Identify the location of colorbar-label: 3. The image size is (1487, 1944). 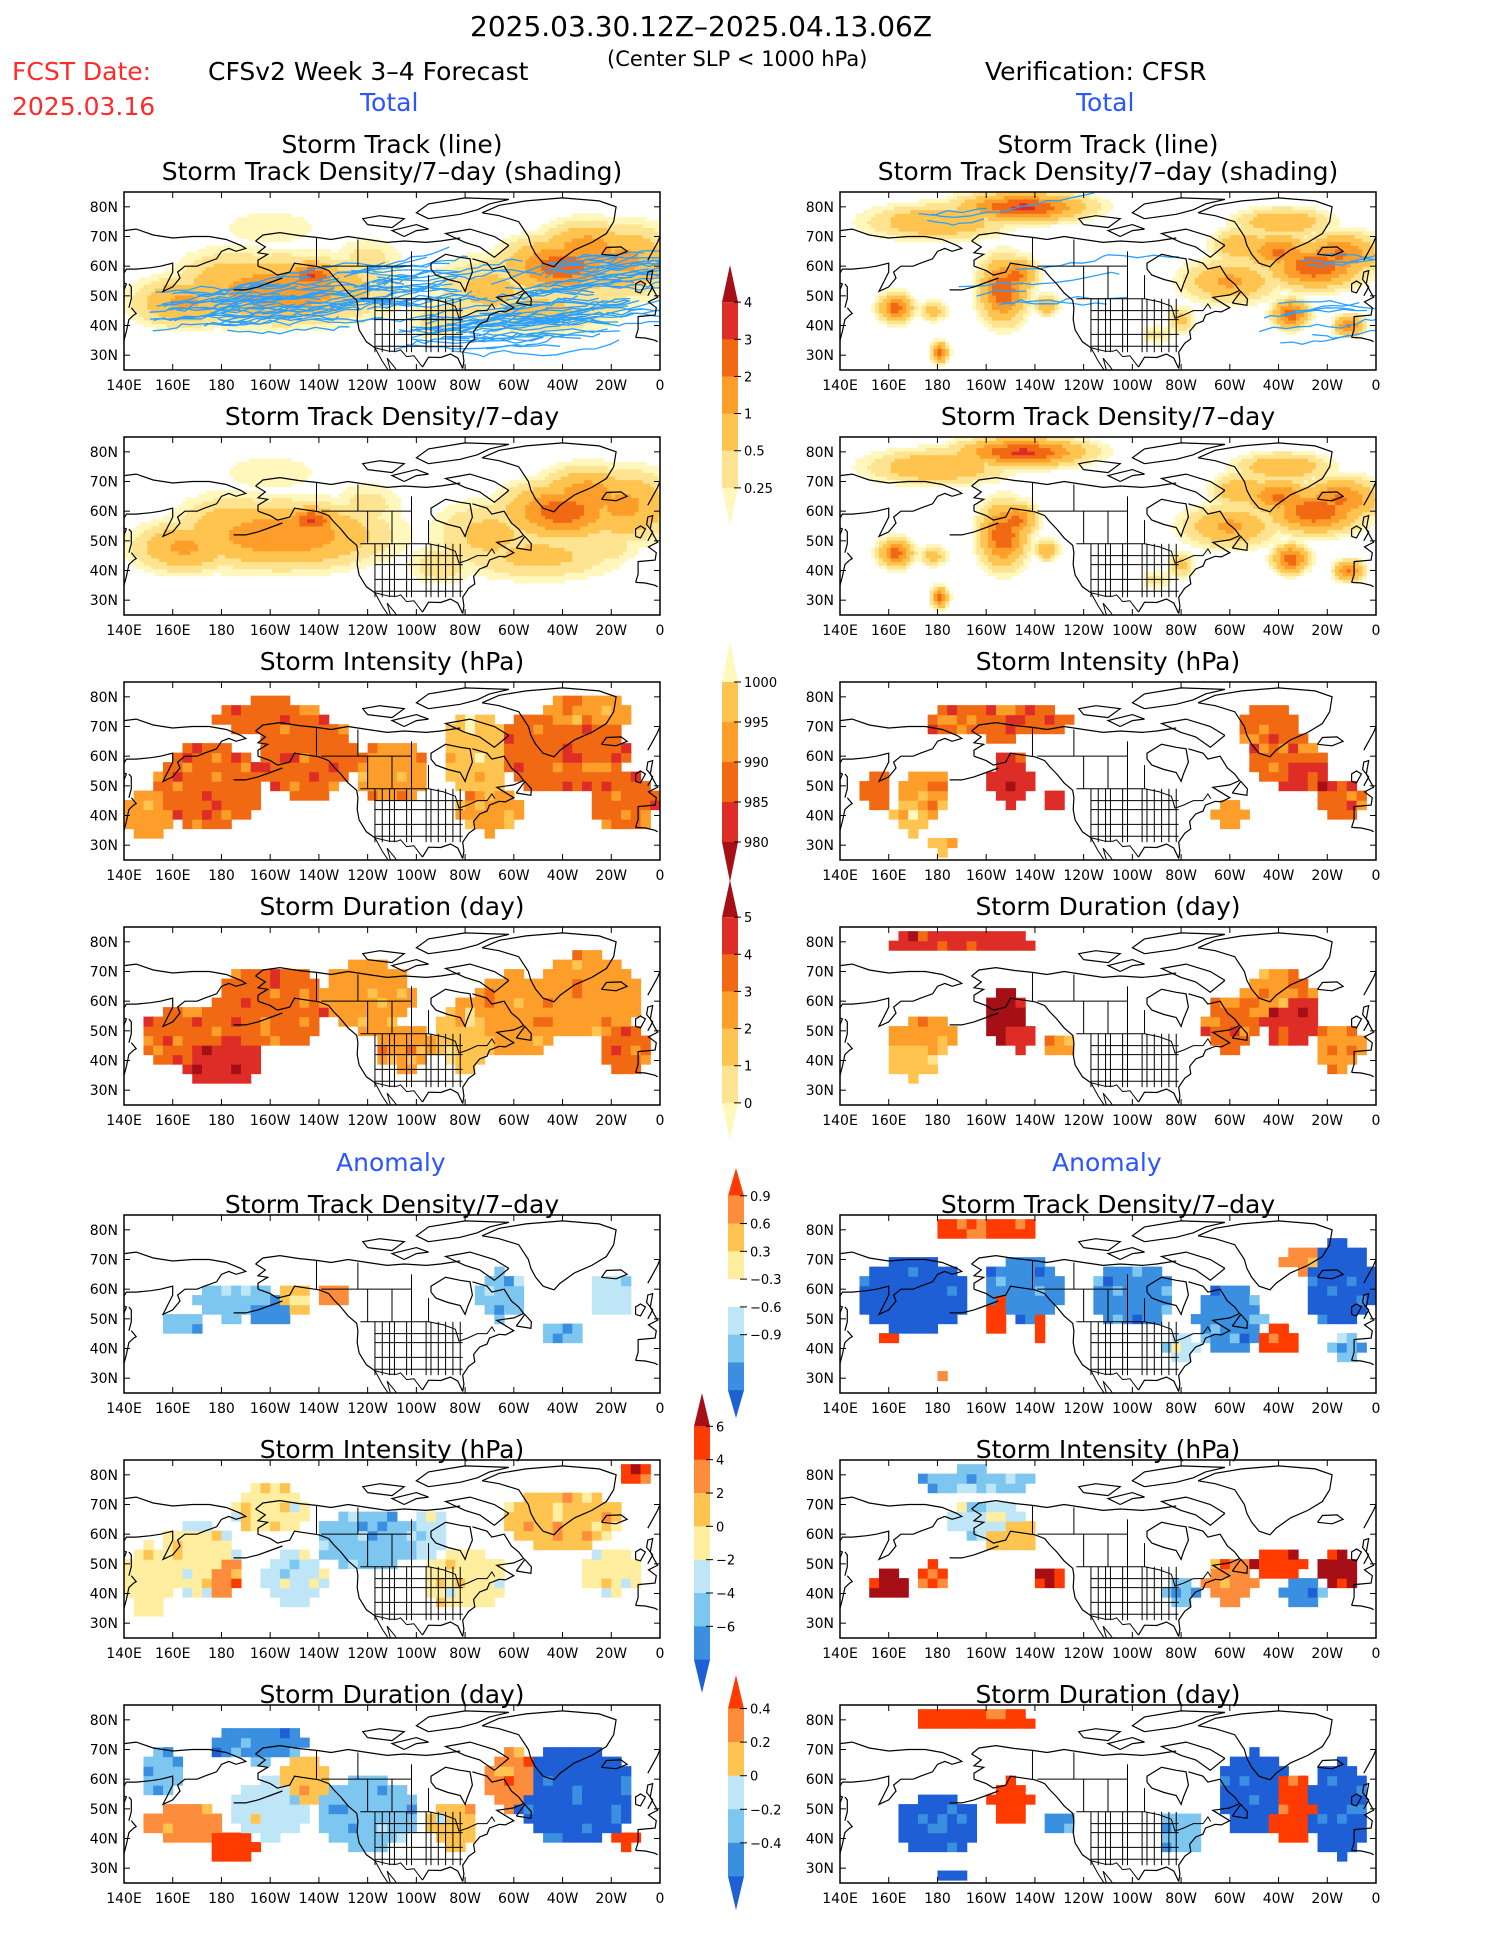
(748, 992).